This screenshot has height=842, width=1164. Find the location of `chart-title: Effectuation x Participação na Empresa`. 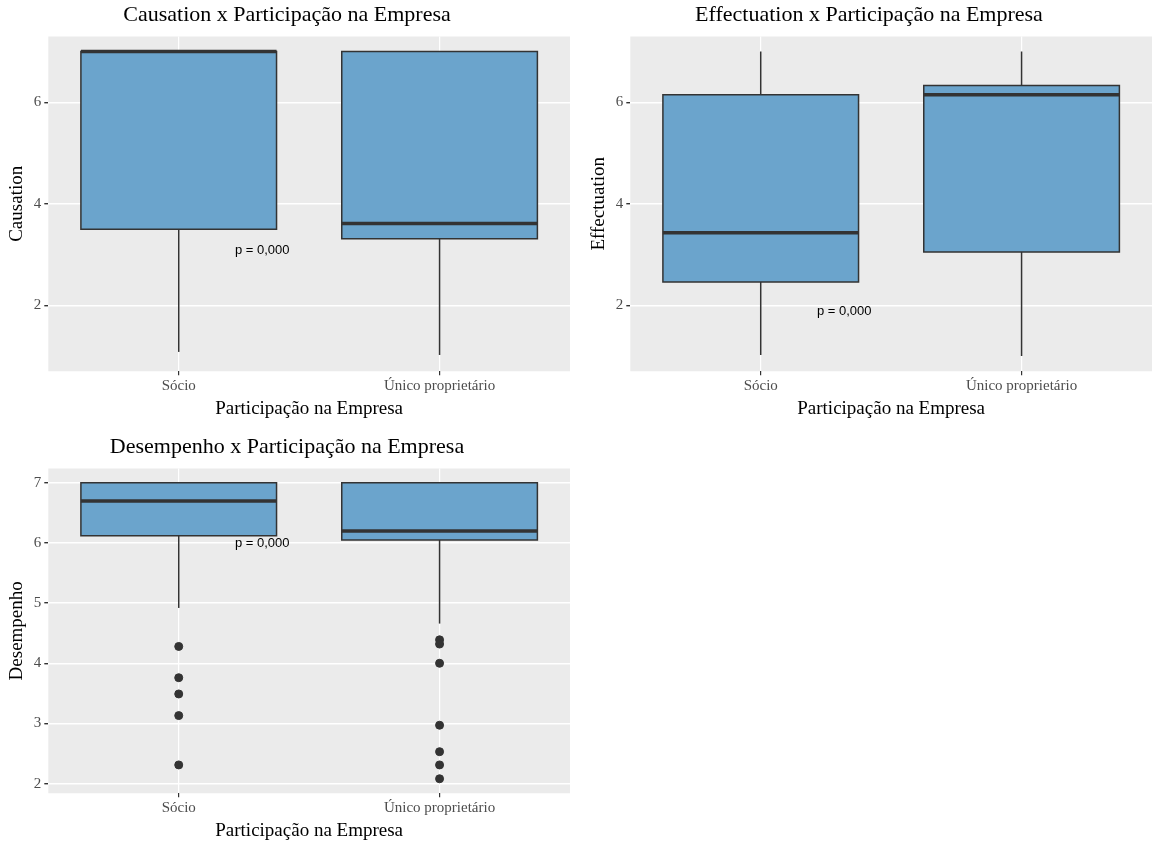

chart-title: Effectuation x Participação na Empresa is located at coordinates (869, 13).